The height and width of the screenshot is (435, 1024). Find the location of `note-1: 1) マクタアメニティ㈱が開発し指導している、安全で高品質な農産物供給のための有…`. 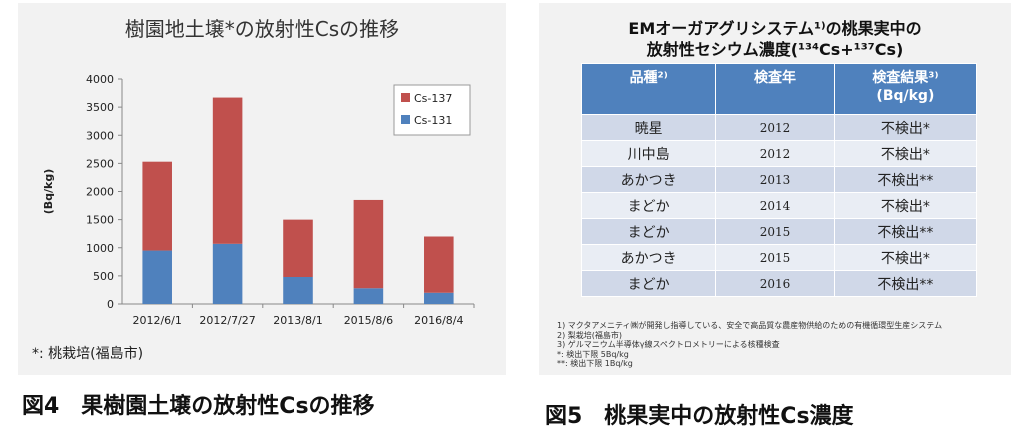

note-1: 1) マクタアメニティ㈱が開発し指導している、安全で高品質な農産物供給のための有… is located at coordinates (750, 325).